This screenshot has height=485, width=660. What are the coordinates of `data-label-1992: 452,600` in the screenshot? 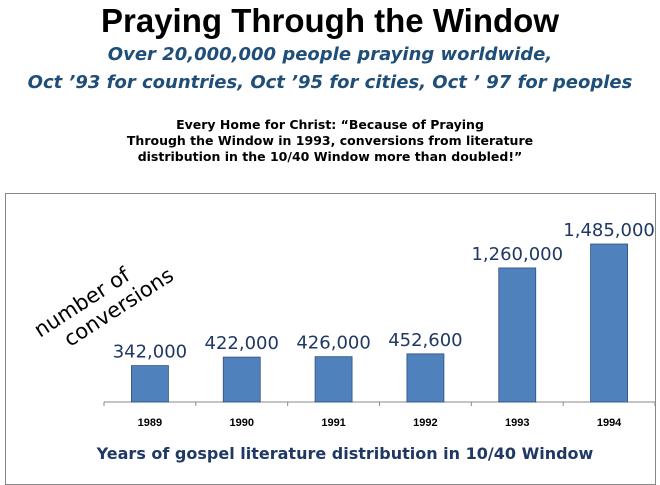 It's located at (425, 340).